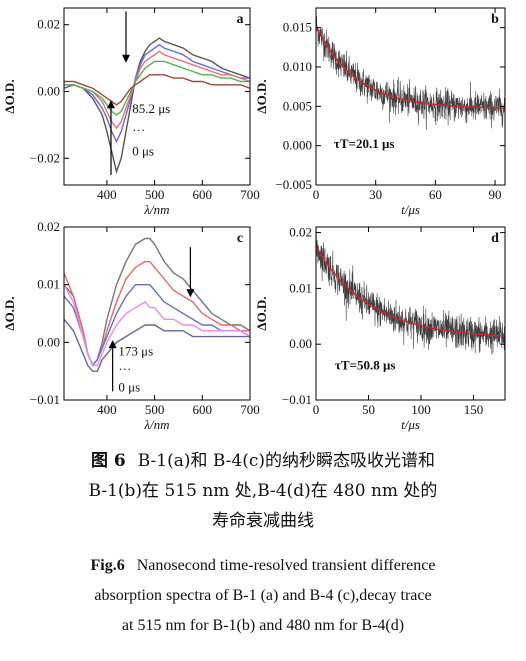 The width and height of the screenshot is (526, 661). I want to click on y-tick-label-d-2: 0.01, so click(300, 287).